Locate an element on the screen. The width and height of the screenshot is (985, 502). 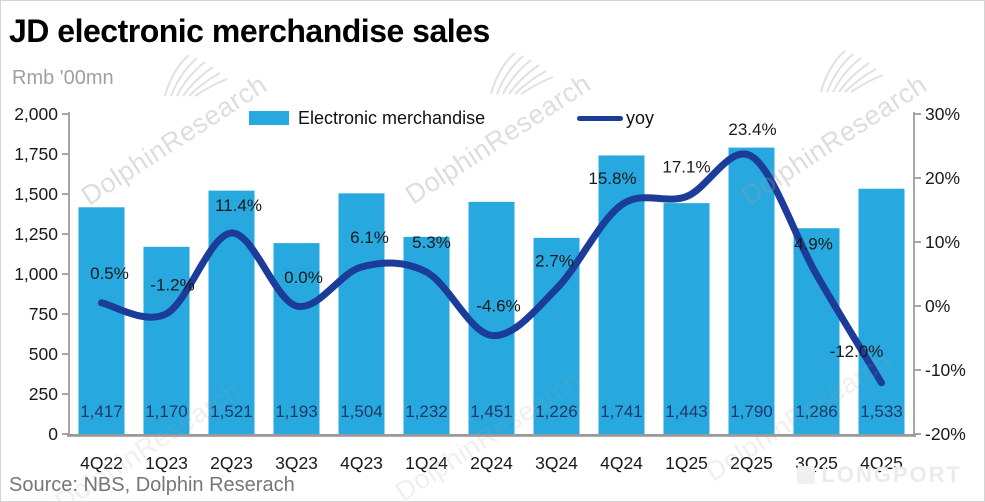
x-axis-label-4Q22: 4Q22 is located at coordinates (101, 463).